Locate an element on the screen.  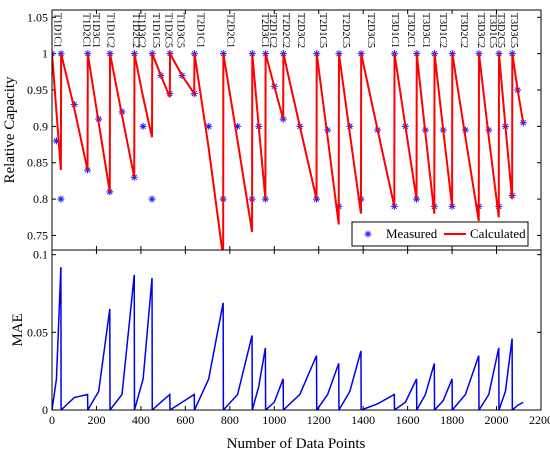
segment-label: T1D1C5 is located at coordinates (155, 30).